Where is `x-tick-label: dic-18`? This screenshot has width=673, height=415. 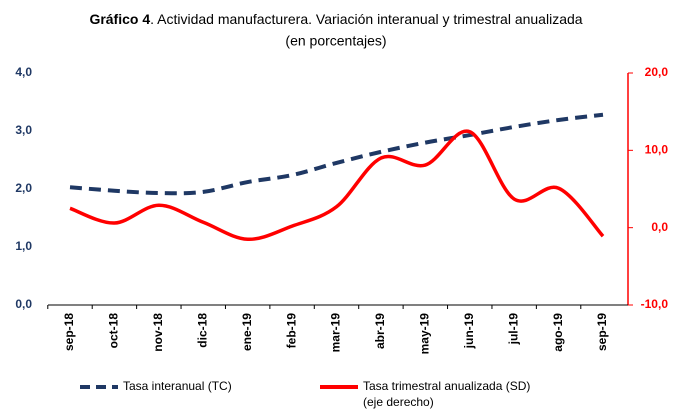 x-tick-label: dic-18 is located at coordinates (202, 330).